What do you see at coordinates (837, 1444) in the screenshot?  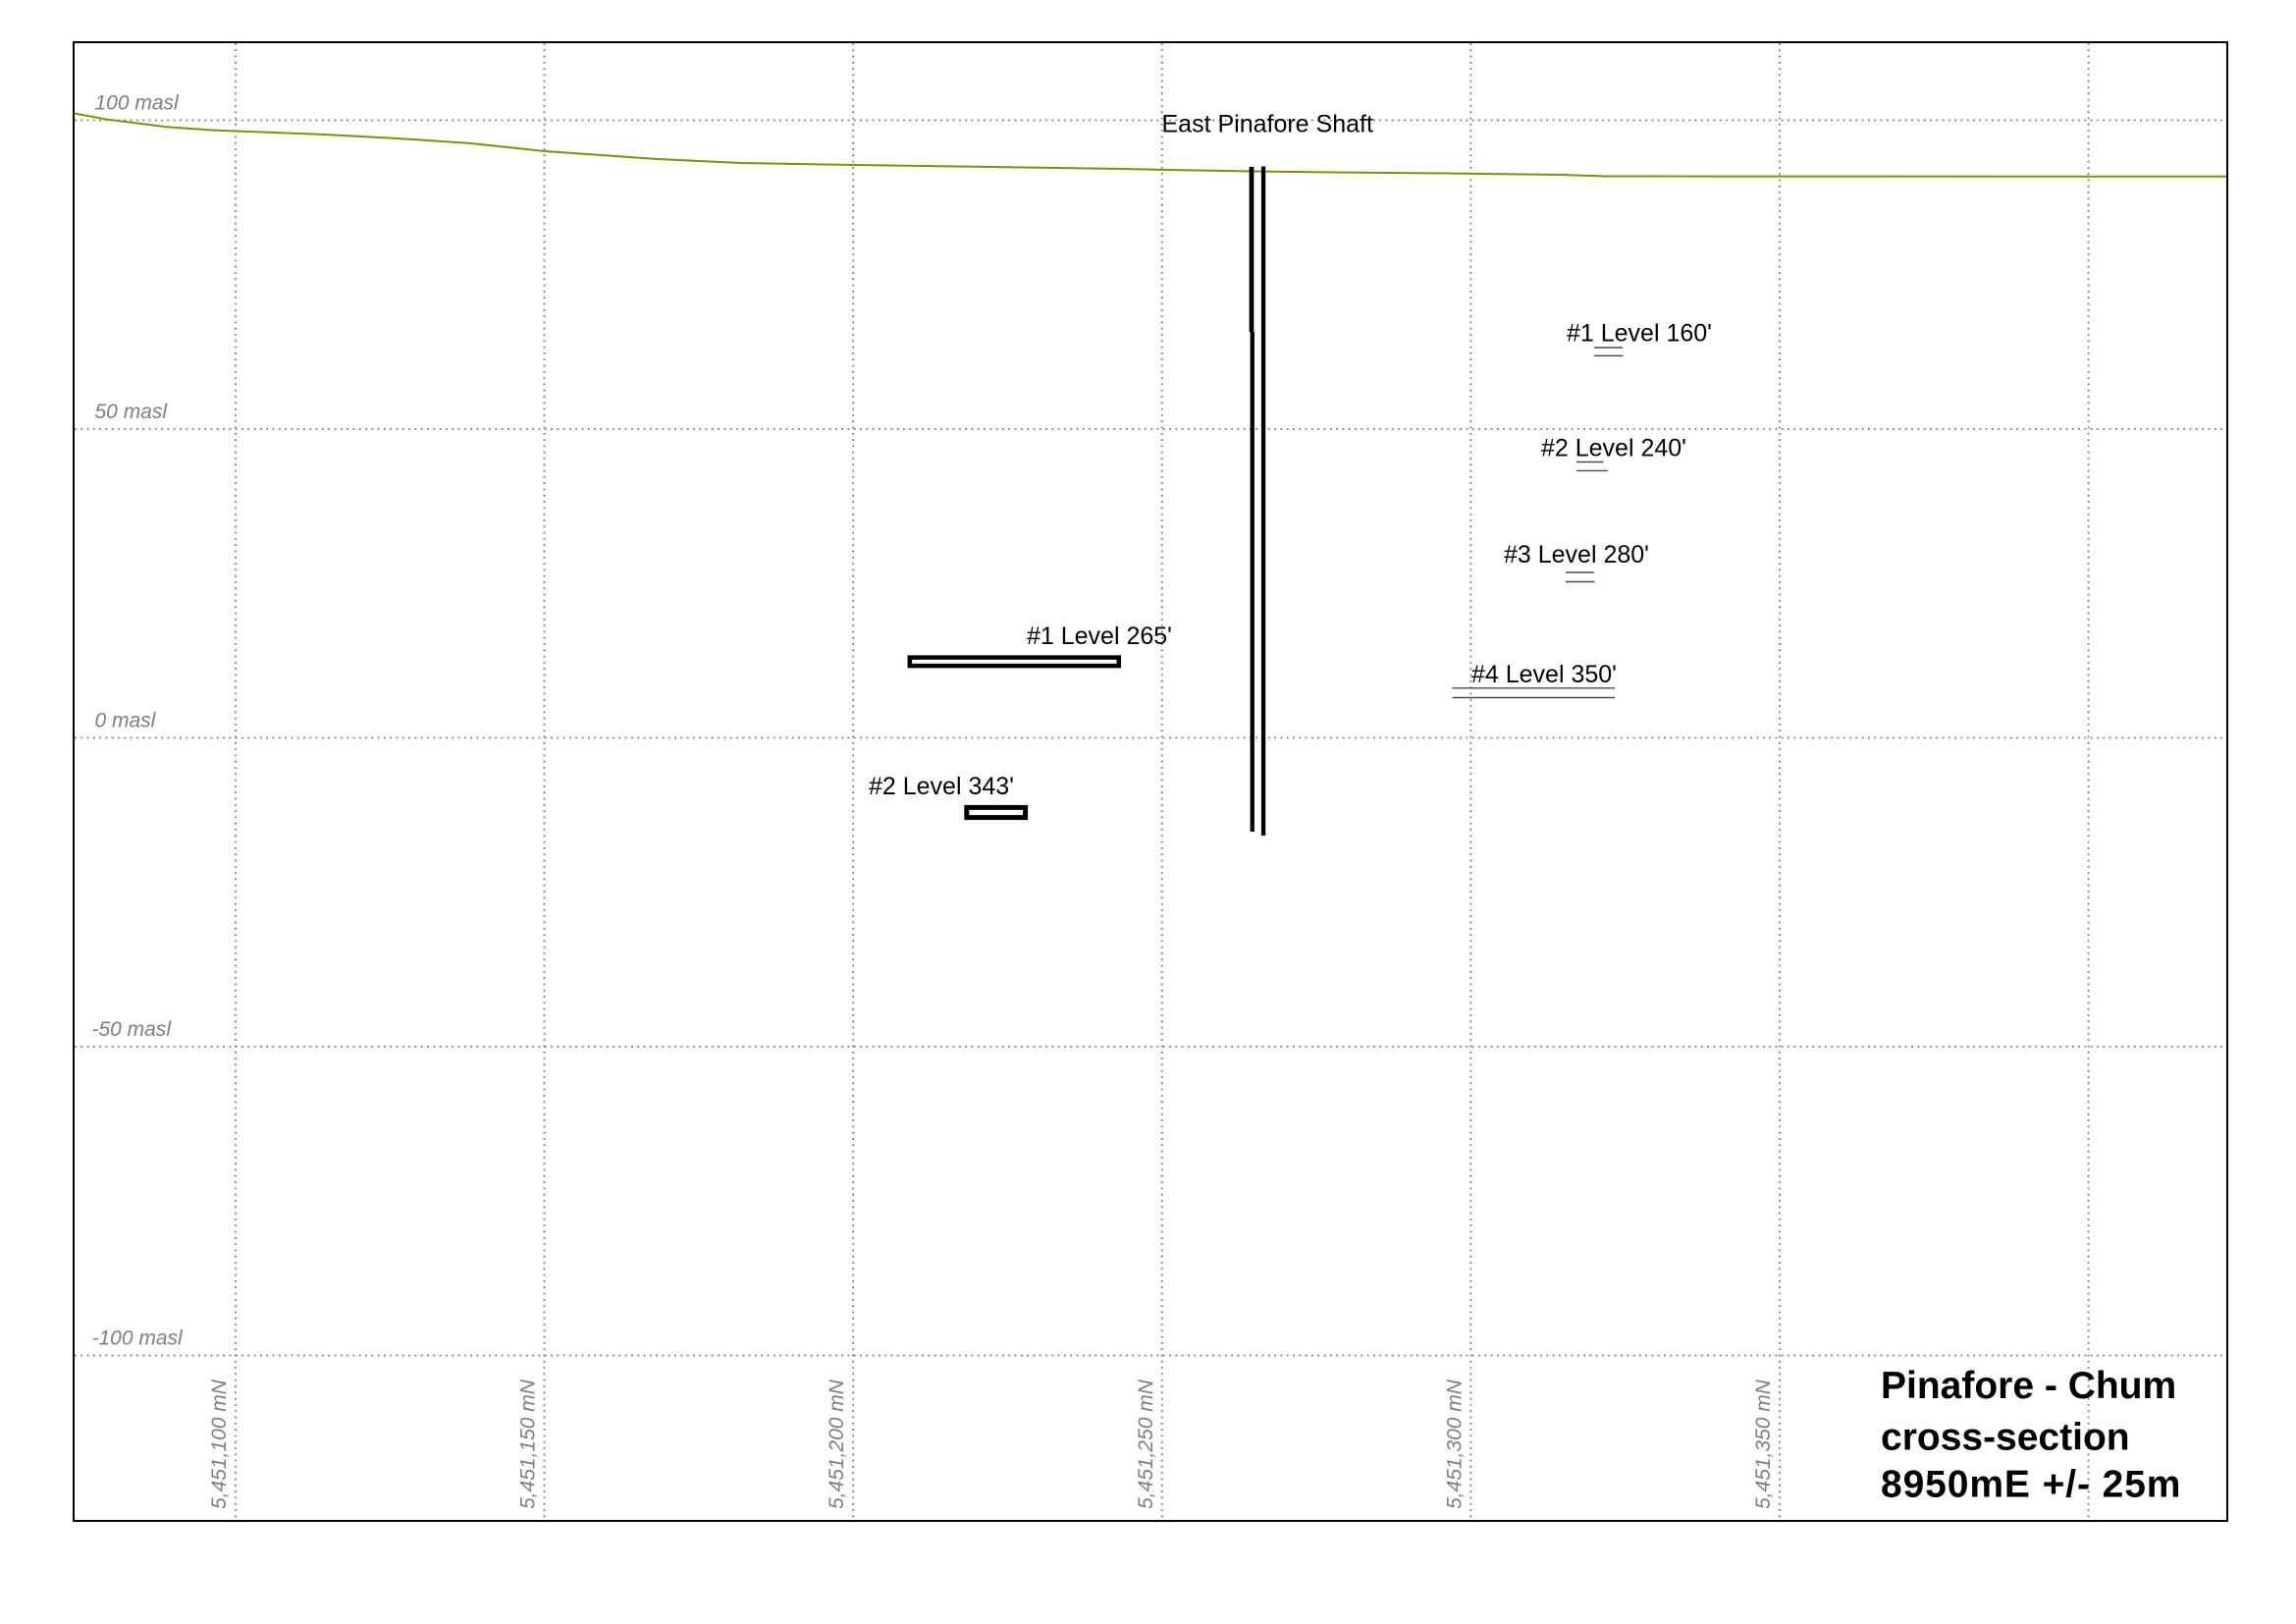 I see `svg-text: 5,451,200 mN` at bounding box center [837, 1444].